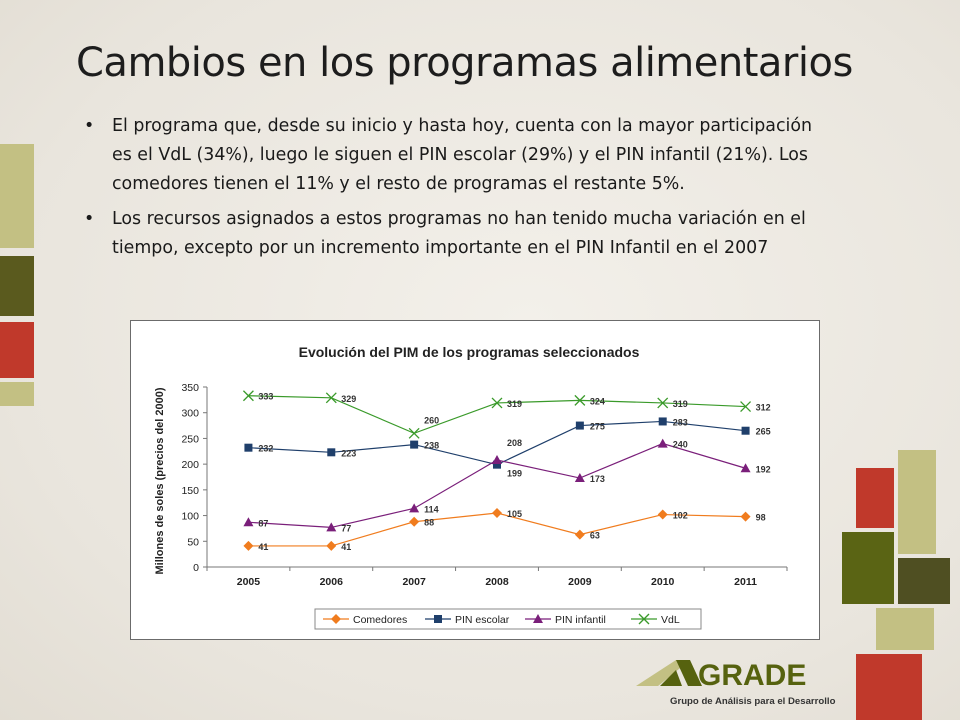 Image resolution: width=960 pixels, height=720 pixels. I want to click on data-label: 283, so click(680, 422).